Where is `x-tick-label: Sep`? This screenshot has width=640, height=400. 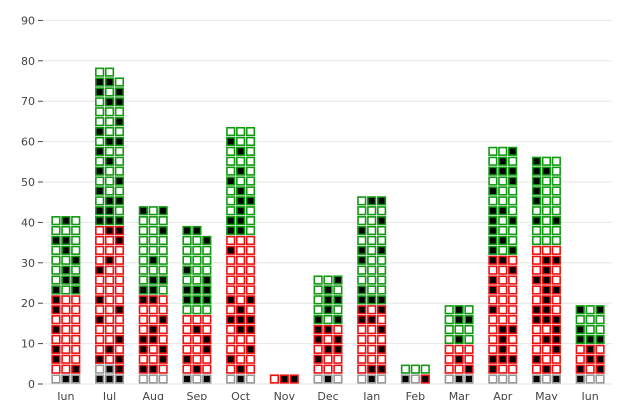
x-tick-label: Sep is located at coordinates (197, 395).